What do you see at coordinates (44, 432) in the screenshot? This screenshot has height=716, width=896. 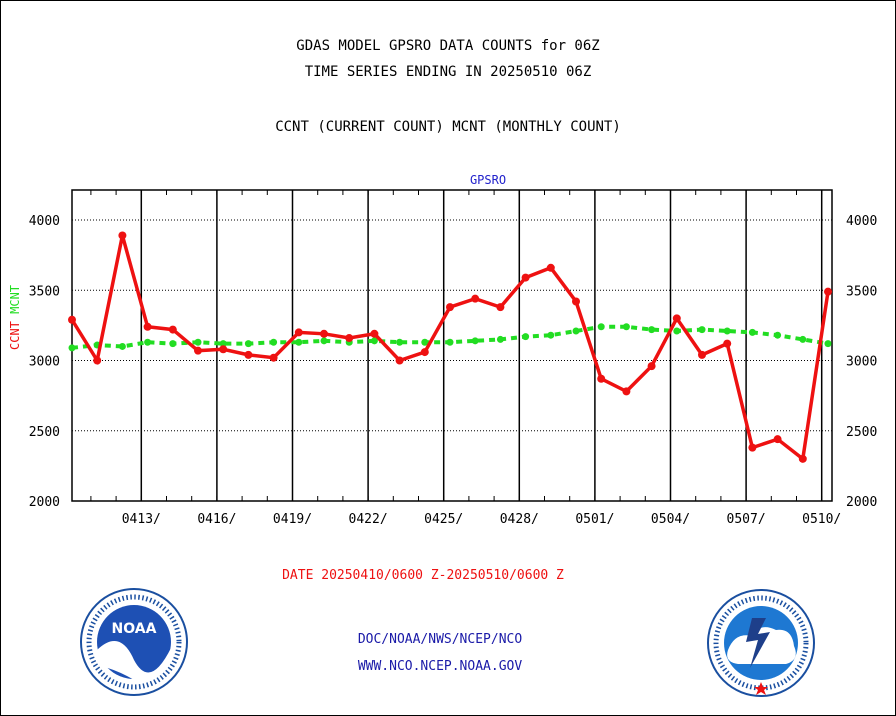 I see `y-tick-label-left: 2500` at bounding box center [44, 432].